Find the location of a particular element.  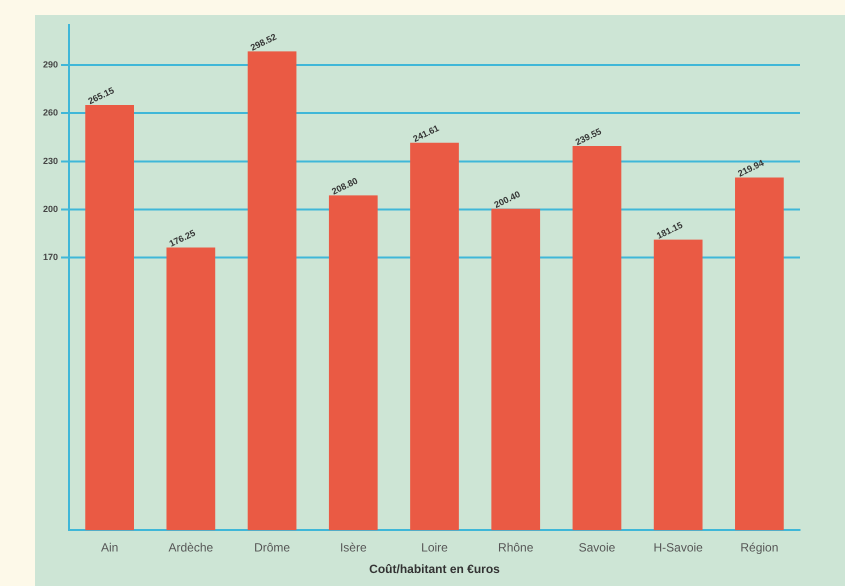

x-tick-label: Ain is located at coordinates (109, 547).